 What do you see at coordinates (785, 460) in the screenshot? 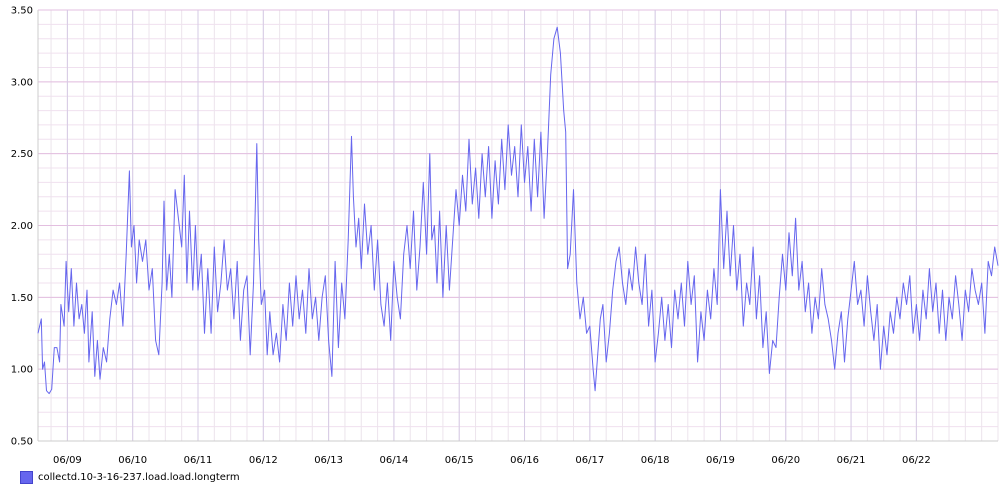
I see `x-tick-label: 06/20` at bounding box center [785, 460].